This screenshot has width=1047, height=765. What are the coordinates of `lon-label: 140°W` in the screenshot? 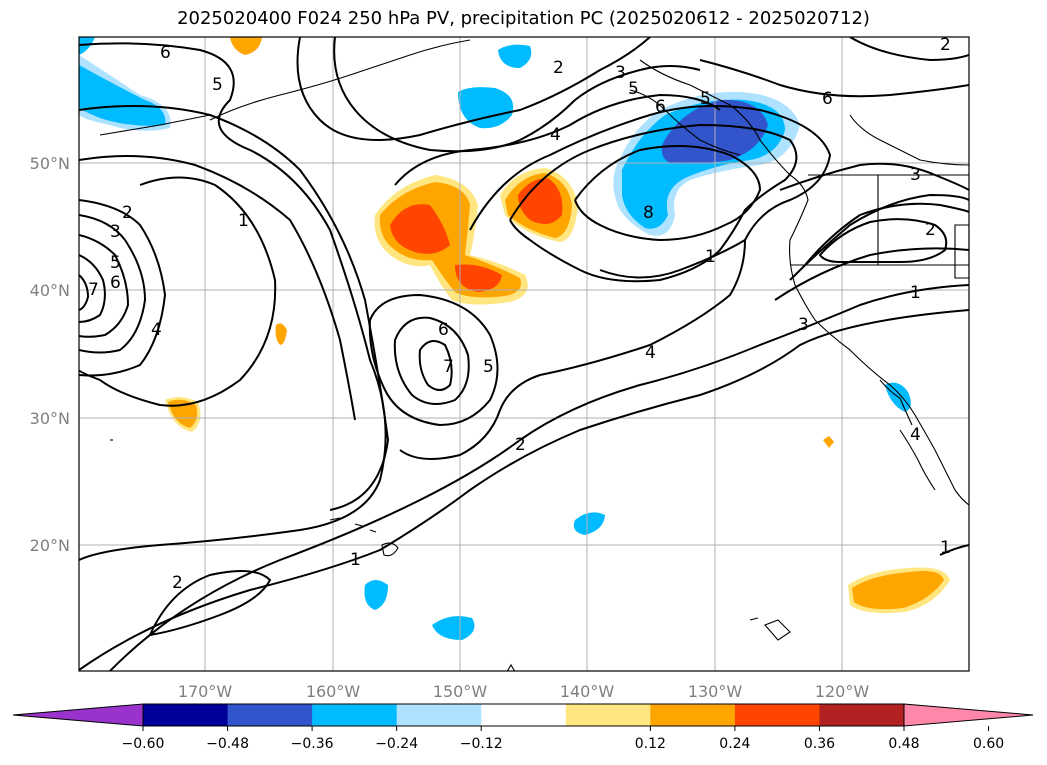 It's located at (587, 691).